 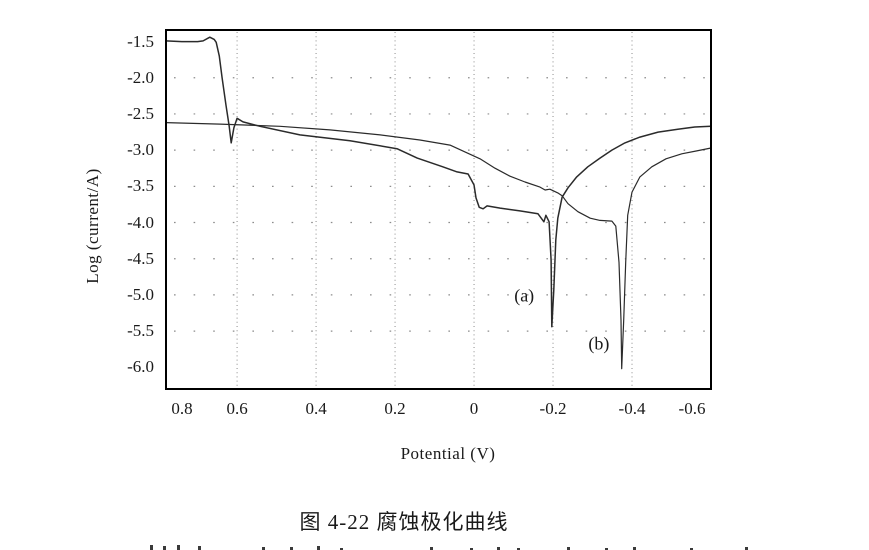 I want to click on x-tick-label: -0.4, so click(x=632, y=408).